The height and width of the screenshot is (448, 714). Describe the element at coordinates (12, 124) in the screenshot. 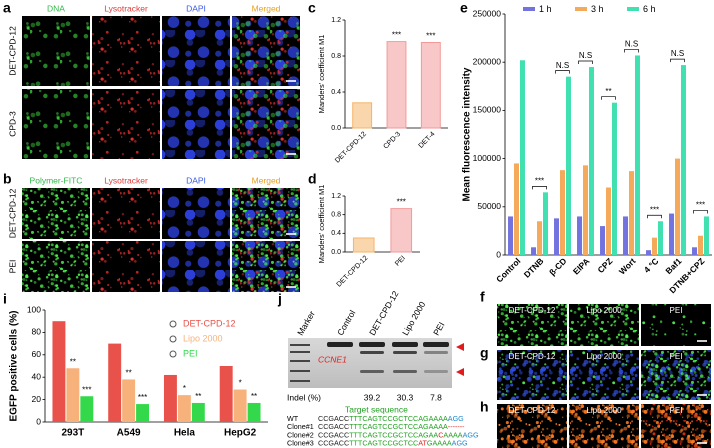

I see `row-label: CPD-3` at that location.